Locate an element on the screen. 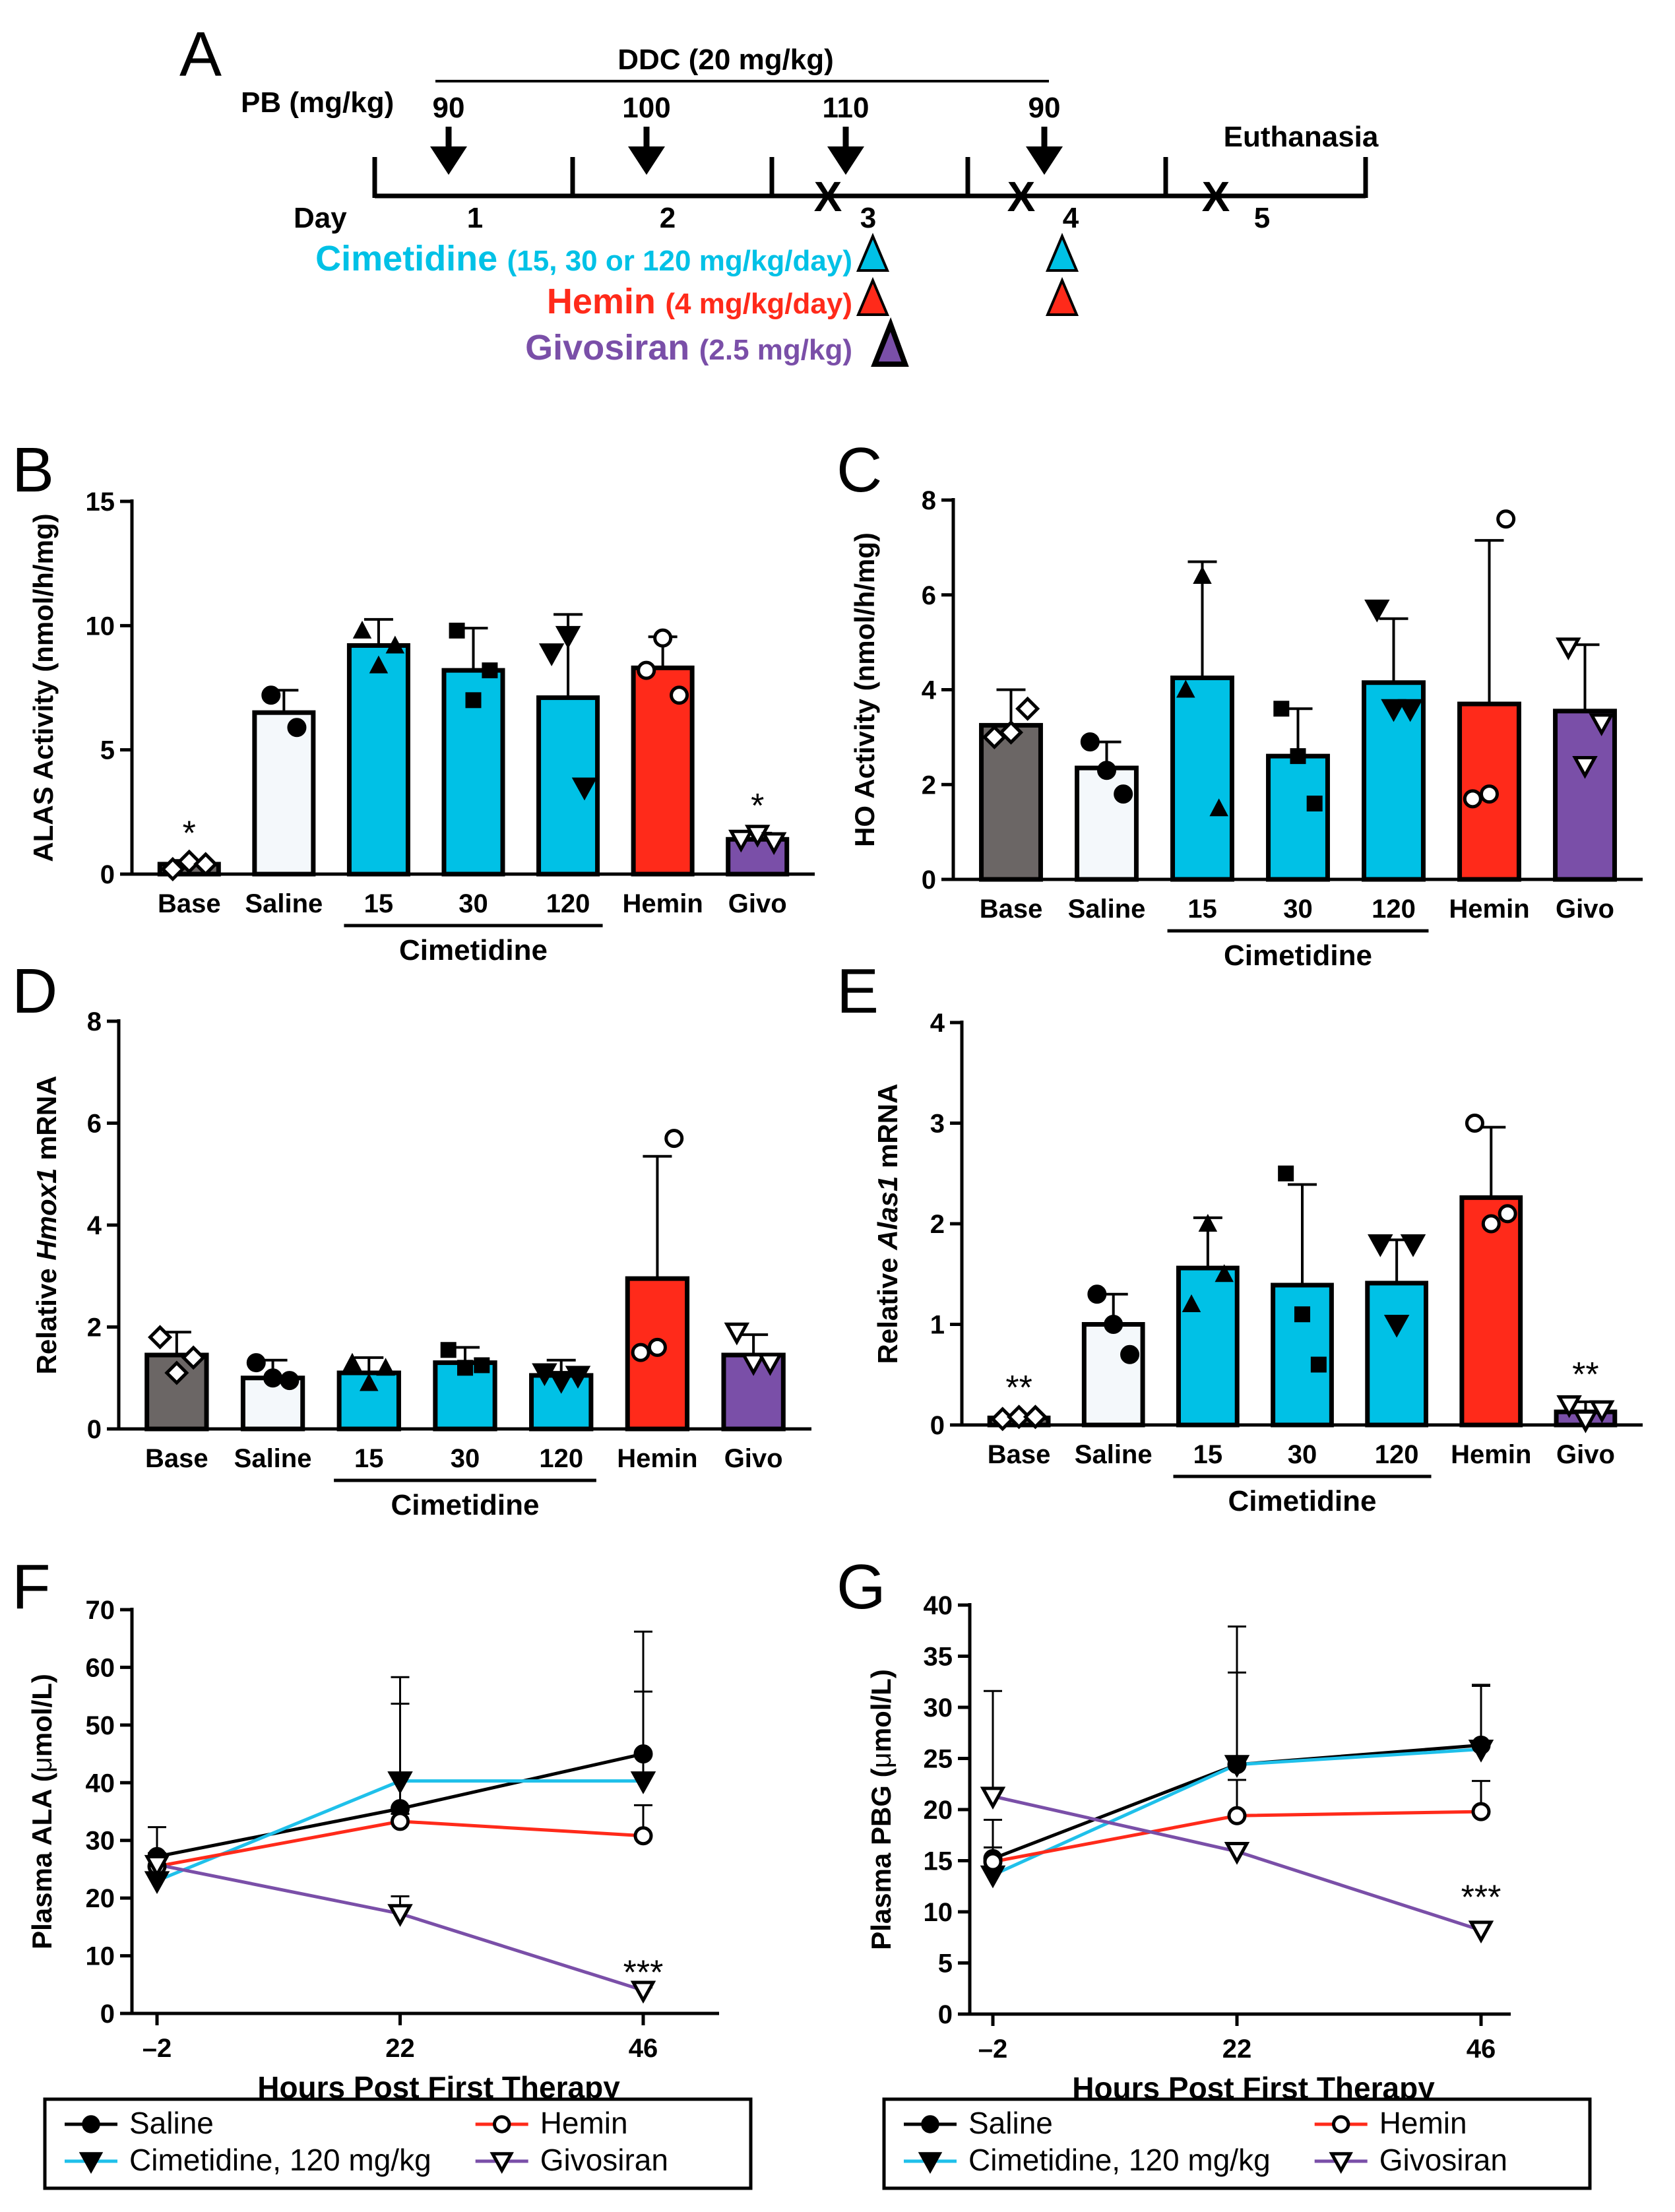  hemin-dose-triangle-icon is located at coordinates (1062, 296).